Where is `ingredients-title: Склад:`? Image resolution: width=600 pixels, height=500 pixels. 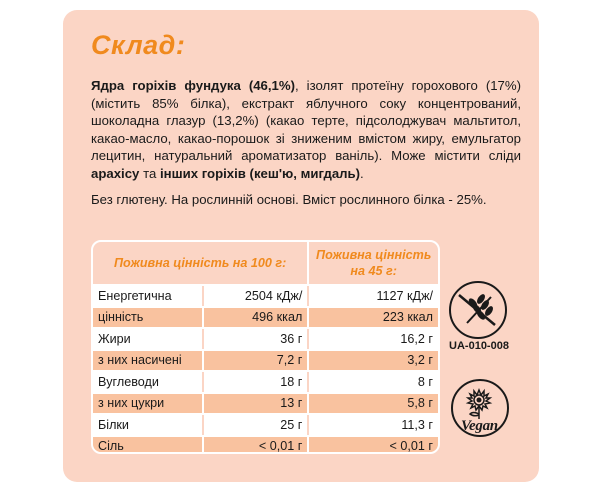 ingredients-title: Склад: is located at coordinates (138, 45).